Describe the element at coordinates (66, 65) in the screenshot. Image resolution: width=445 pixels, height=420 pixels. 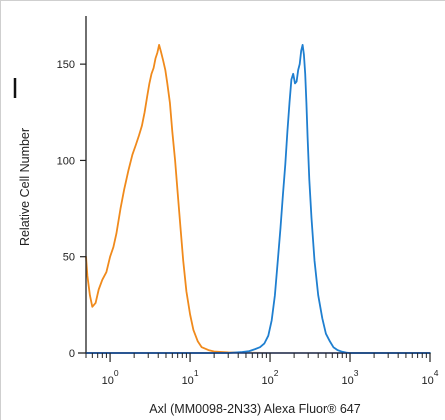
I see `y-tick-label: 150` at that location.